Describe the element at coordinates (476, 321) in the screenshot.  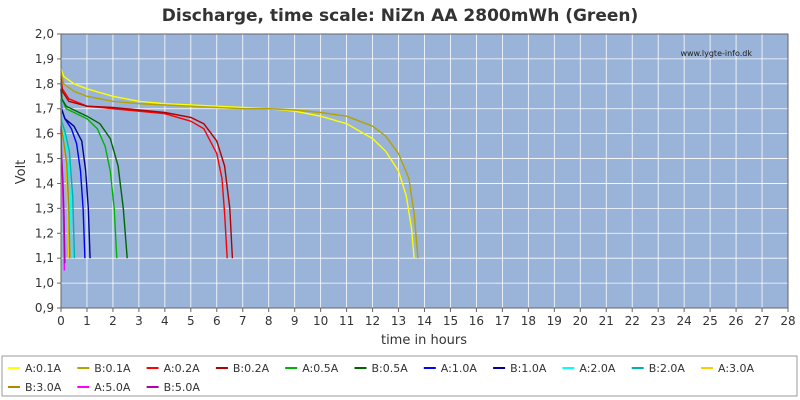
I see `x-tick-label: 16` at that location.